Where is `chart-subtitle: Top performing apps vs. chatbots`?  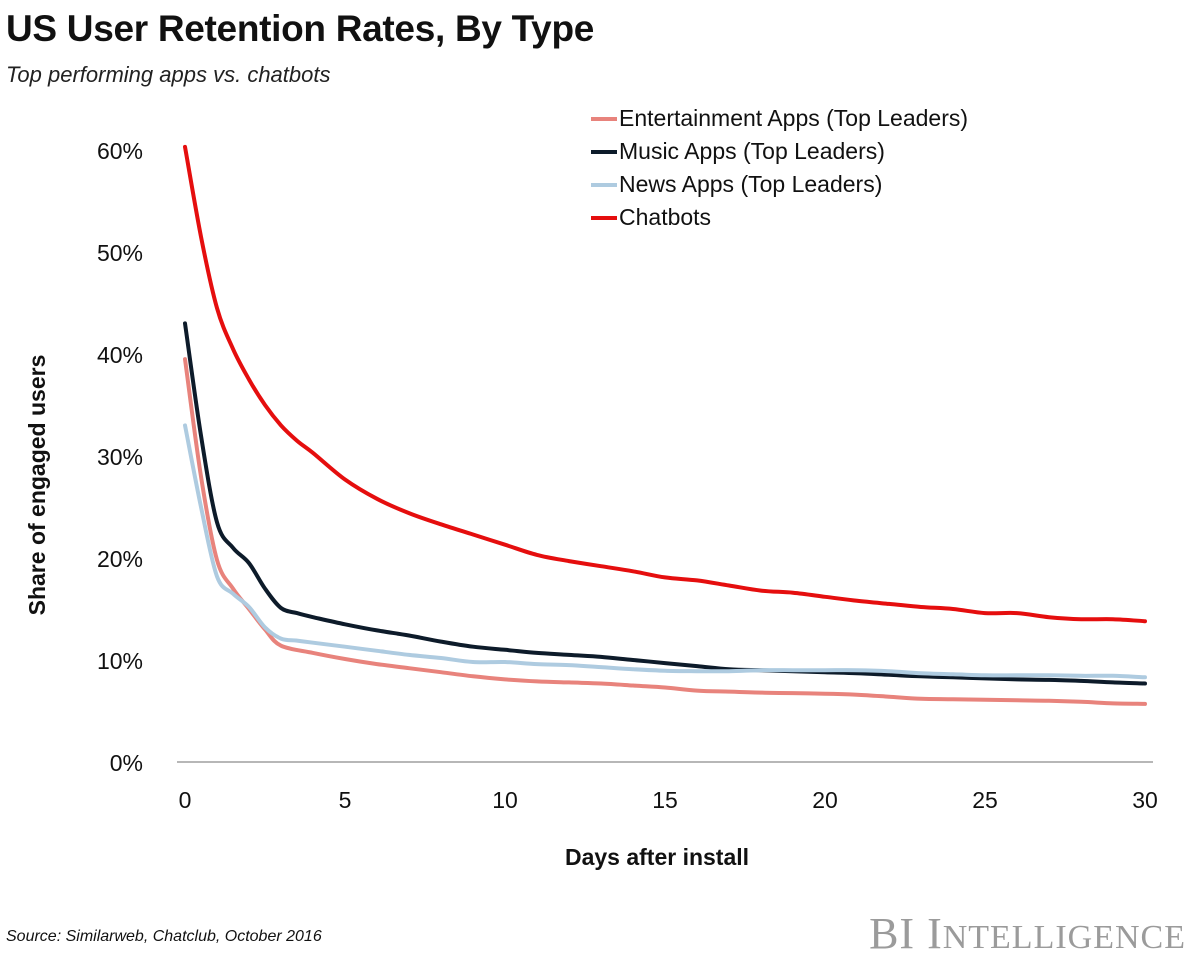 chart-subtitle: Top performing apps vs. chatbots is located at coordinates (168, 74).